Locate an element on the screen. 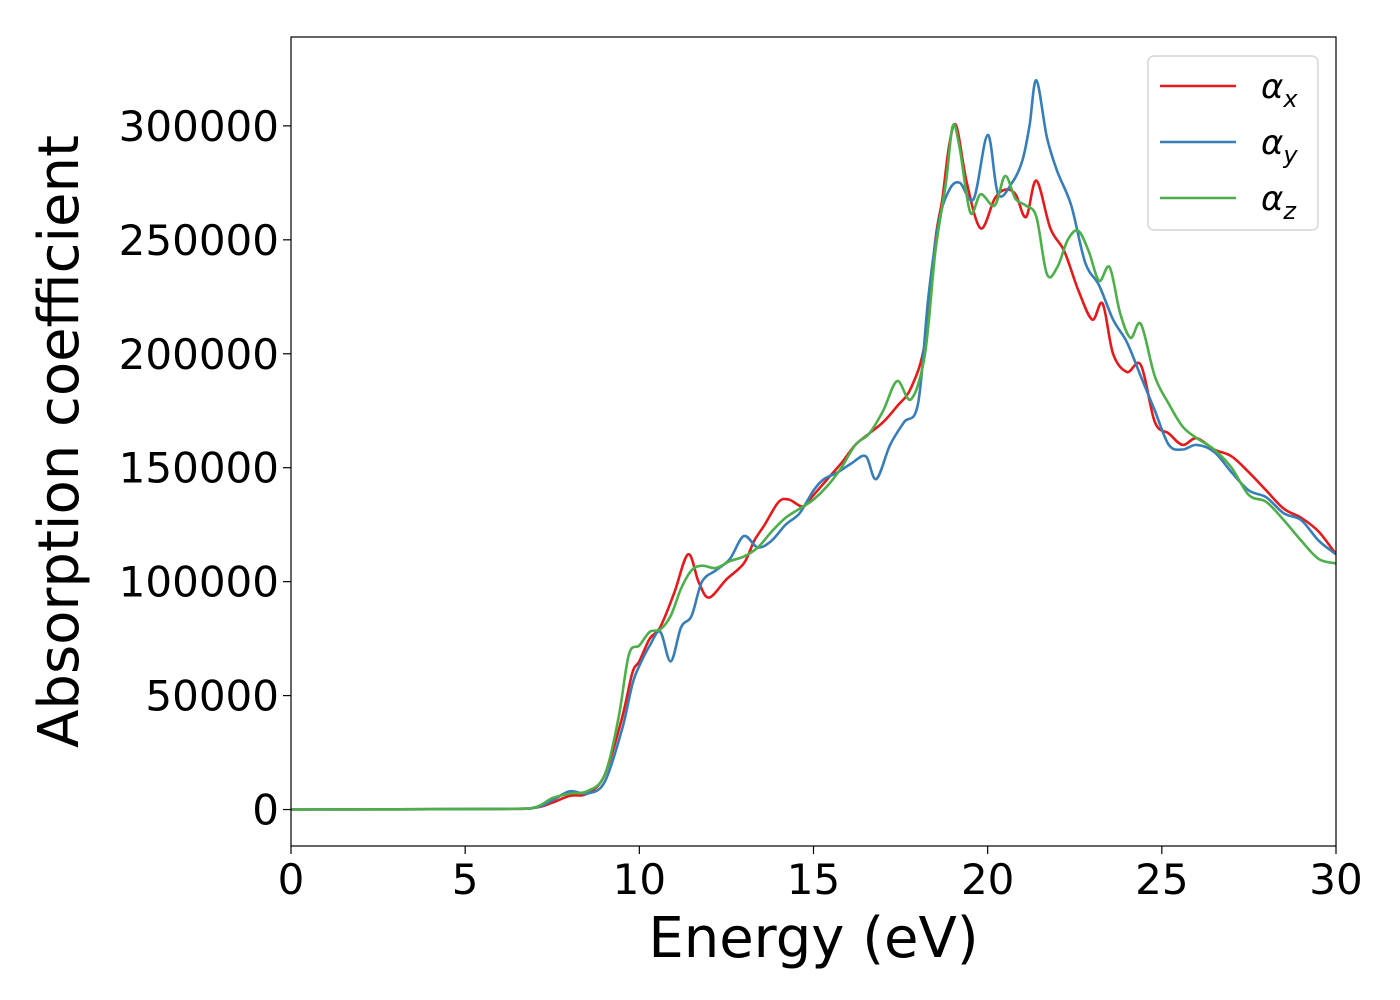  x-tick-label: 5 is located at coordinates (465, 879).